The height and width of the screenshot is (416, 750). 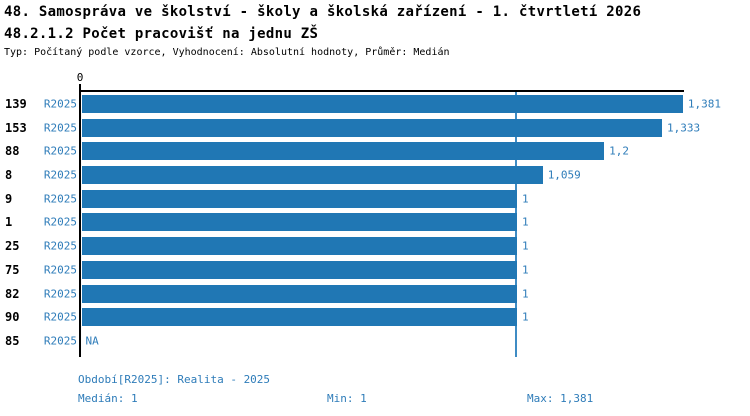 What do you see at coordinates (9, 198) in the screenshot?
I see `row-id-label: 9` at bounding box center [9, 198].